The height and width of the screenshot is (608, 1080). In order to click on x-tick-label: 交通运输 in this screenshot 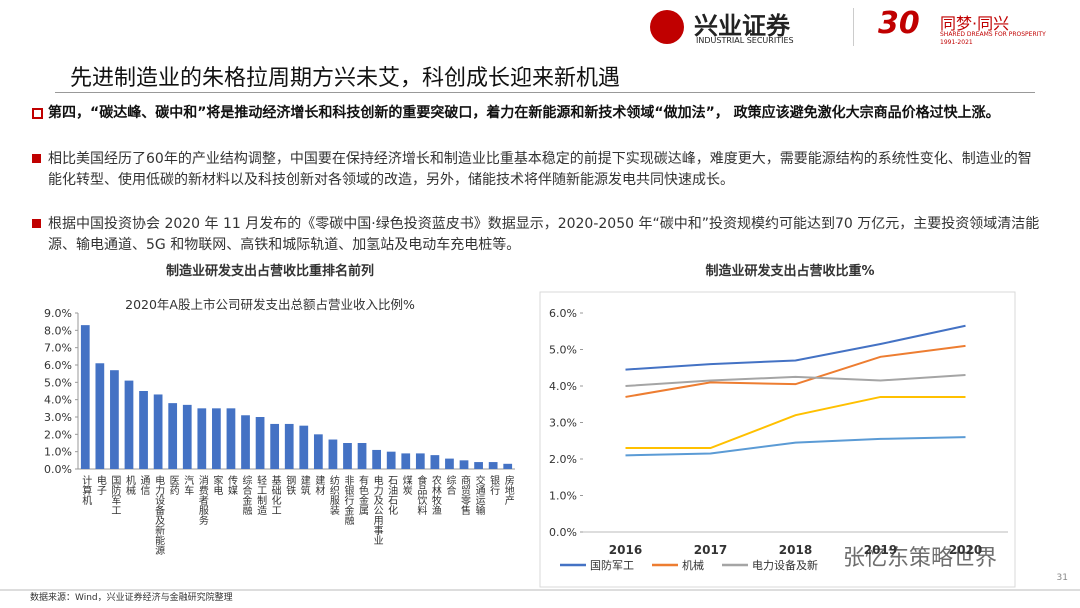, I will do `click(479, 495)`.